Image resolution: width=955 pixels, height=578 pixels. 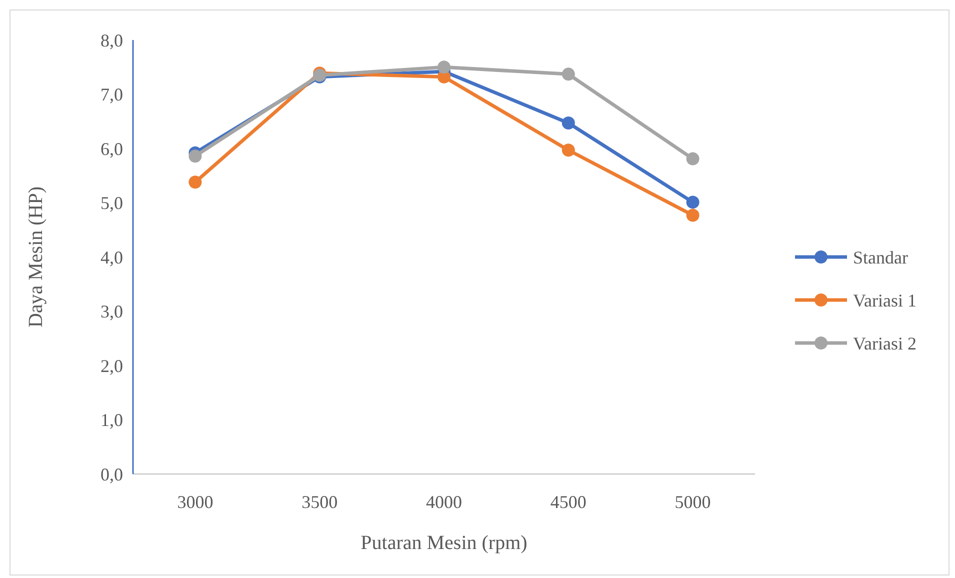 What do you see at coordinates (111, 94) in the screenshot?
I see `y-tick-label: 7,0` at bounding box center [111, 94].